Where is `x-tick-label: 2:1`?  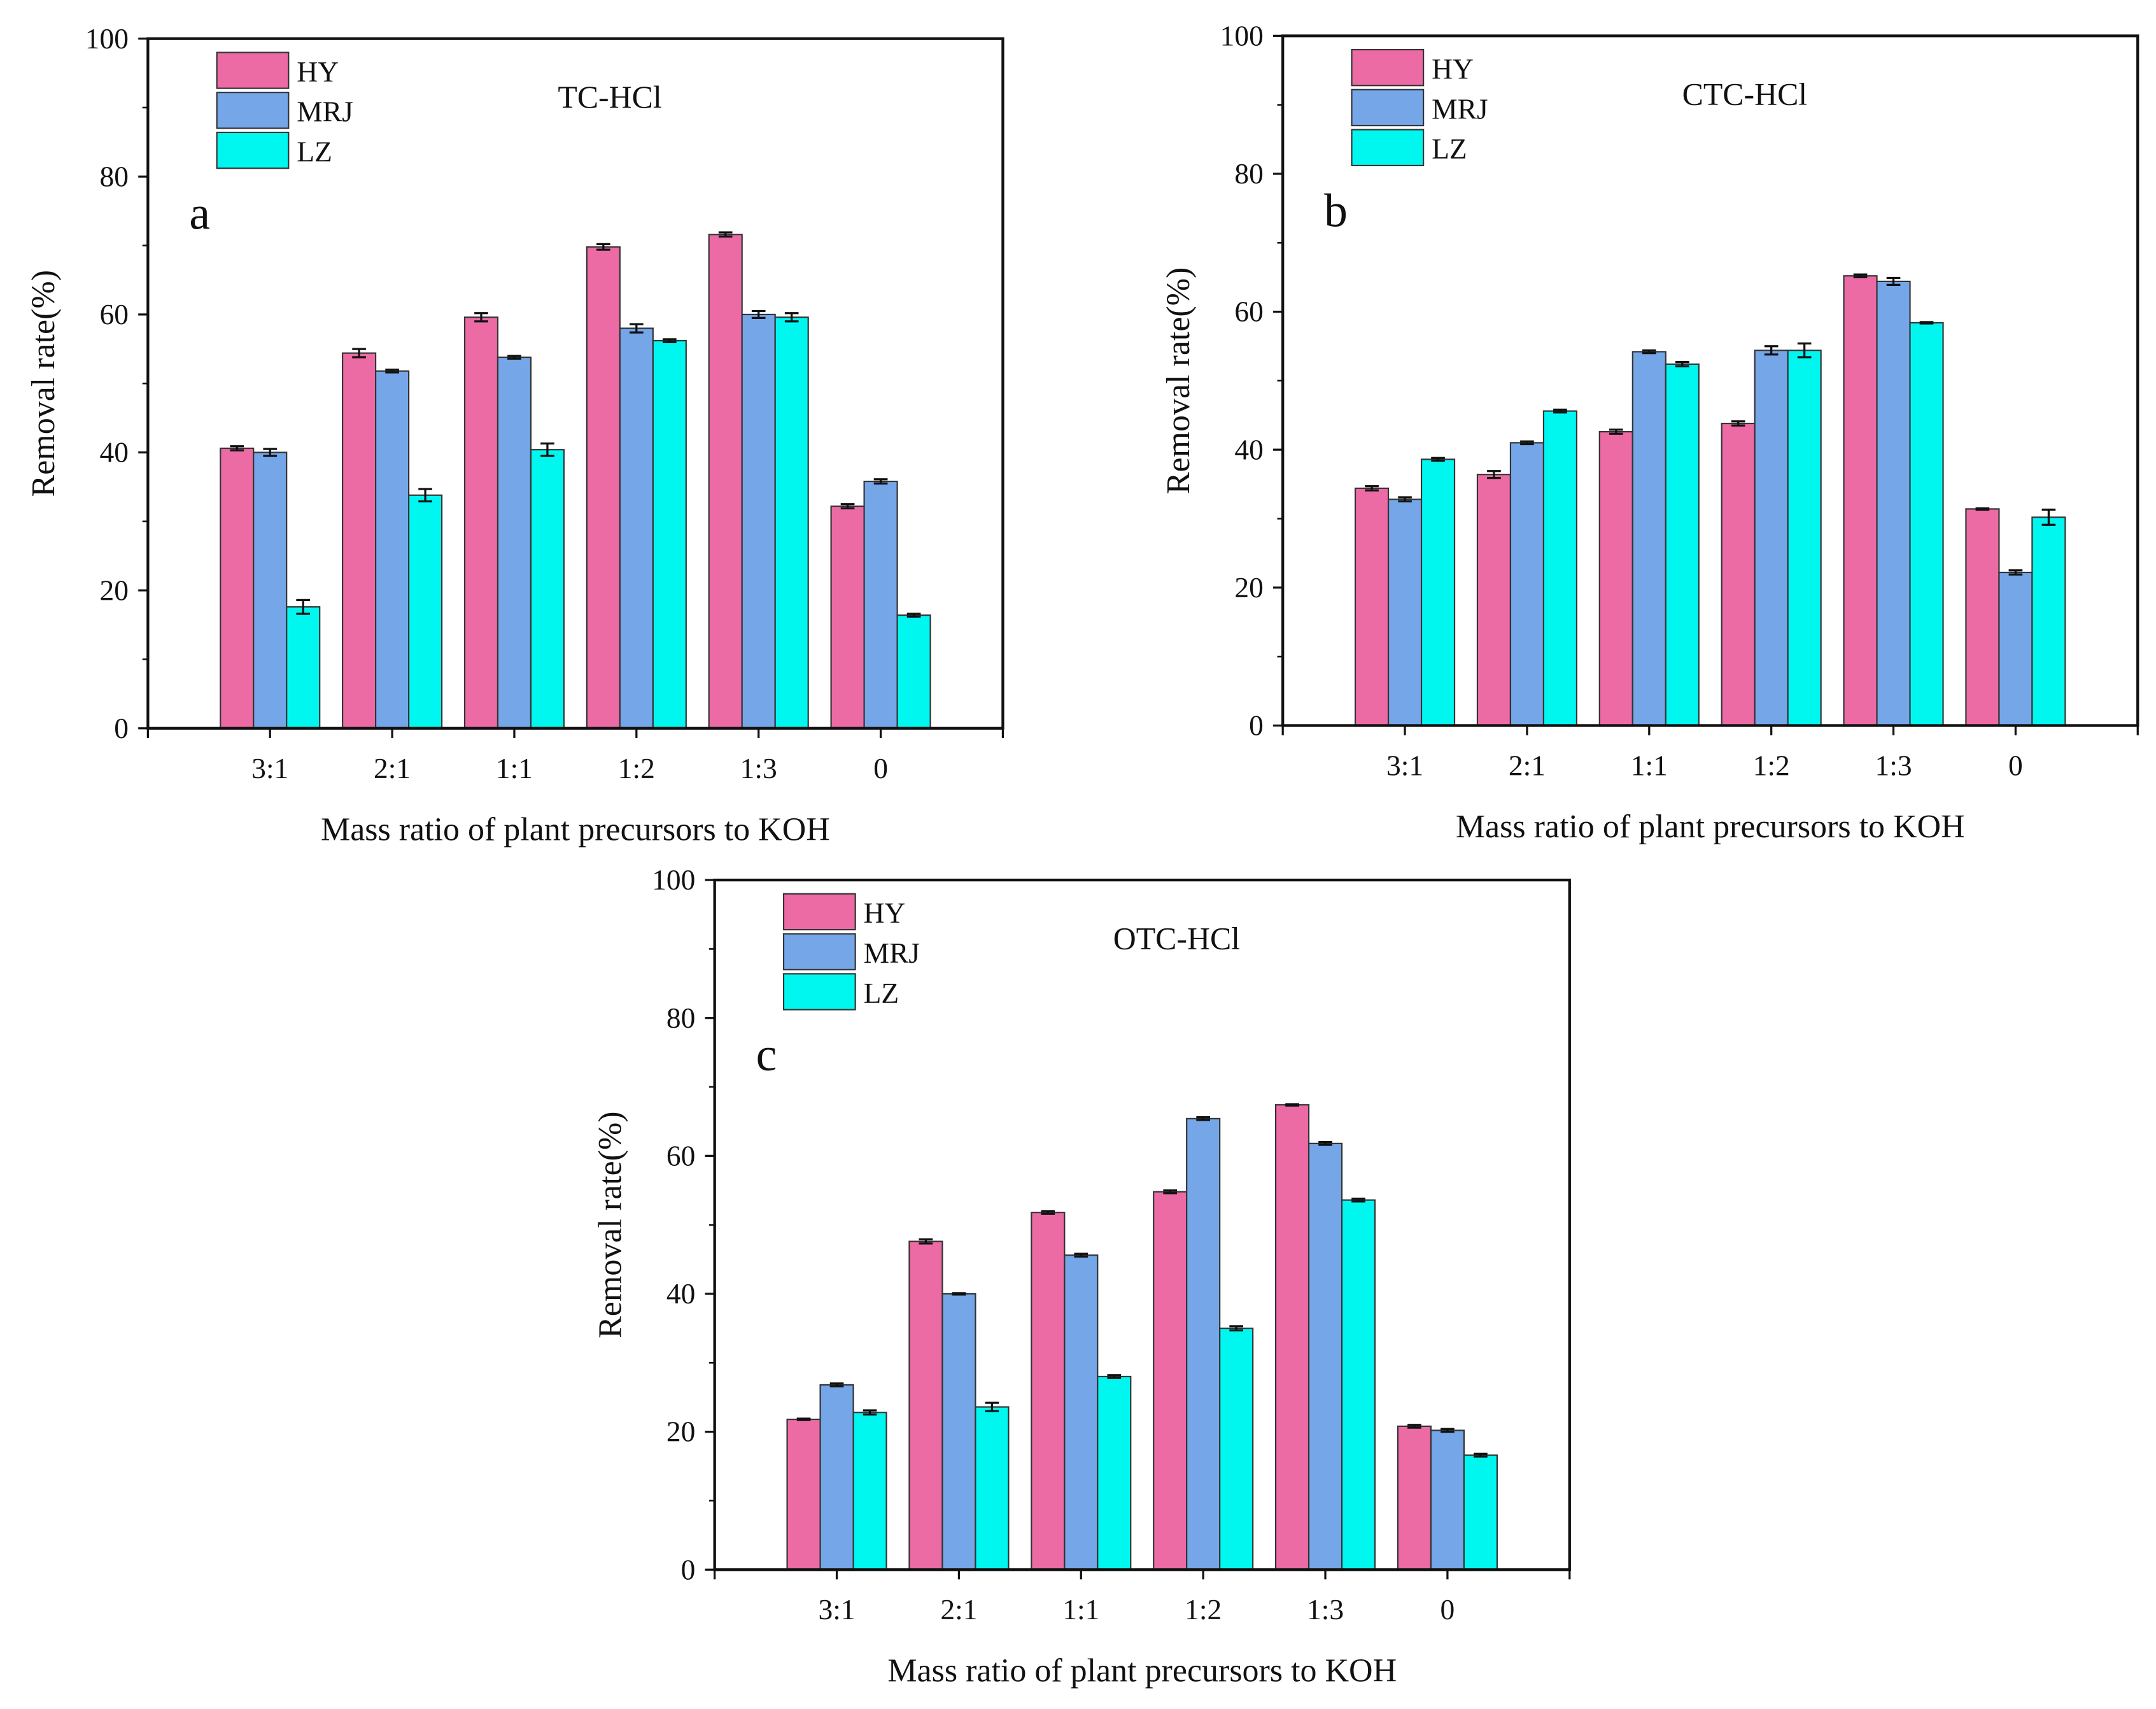
x-tick-label: 2:1 is located at coordinates (958, 1609).